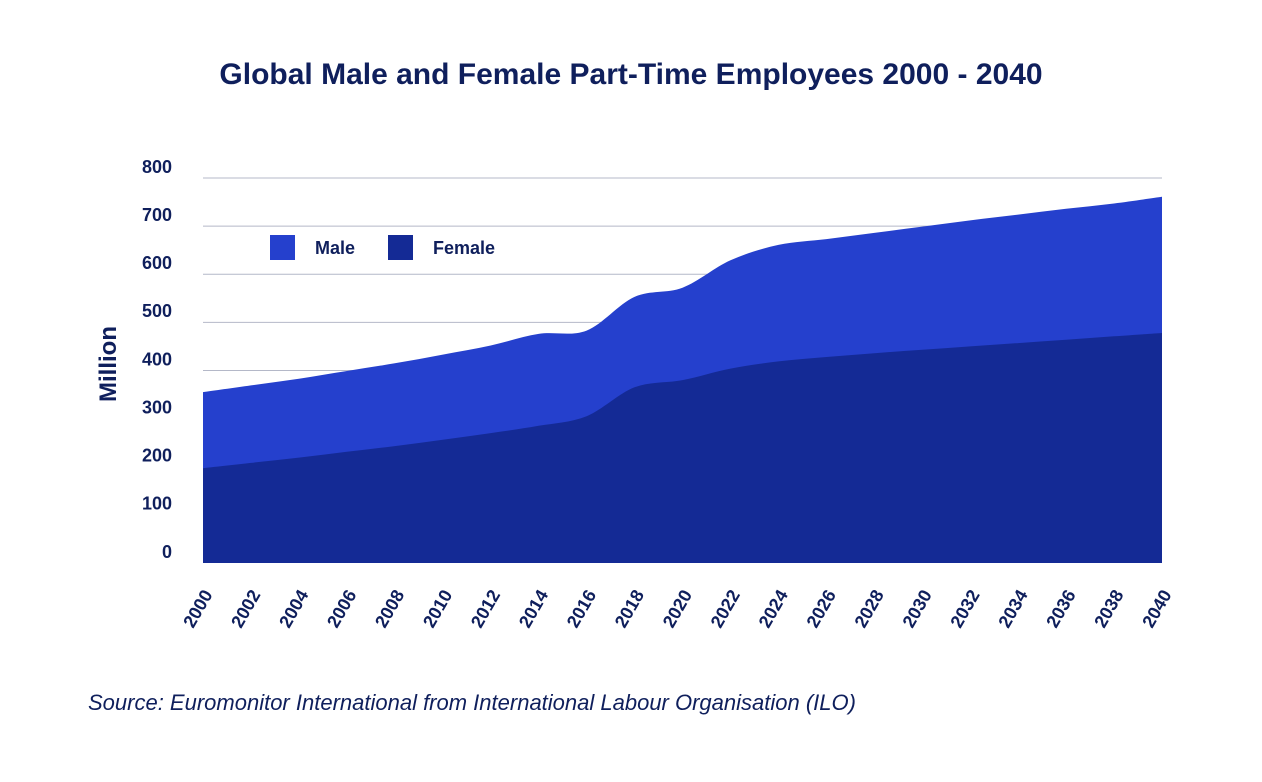 The height and width of the screenshot is (782, 1262). I want to click on y-axis-ticks: 0 100 200 300 400 500 600 700 800, so click(157, 359).